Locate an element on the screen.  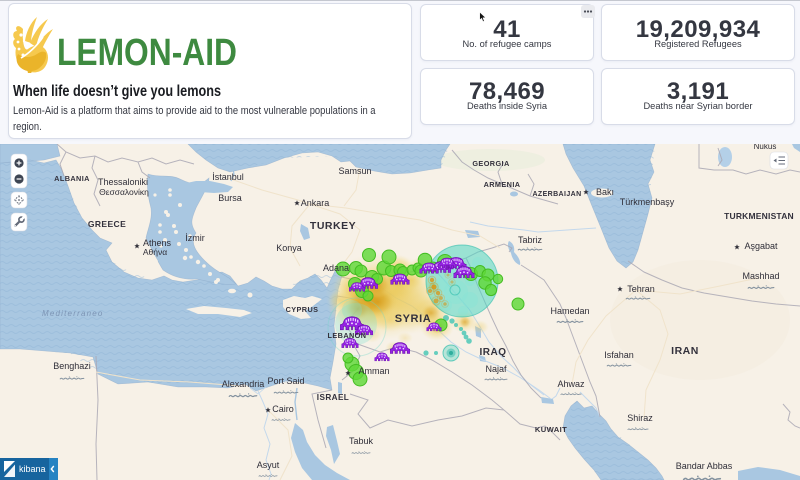
svg-text: Alexandria is located at coordinates (243, 384).